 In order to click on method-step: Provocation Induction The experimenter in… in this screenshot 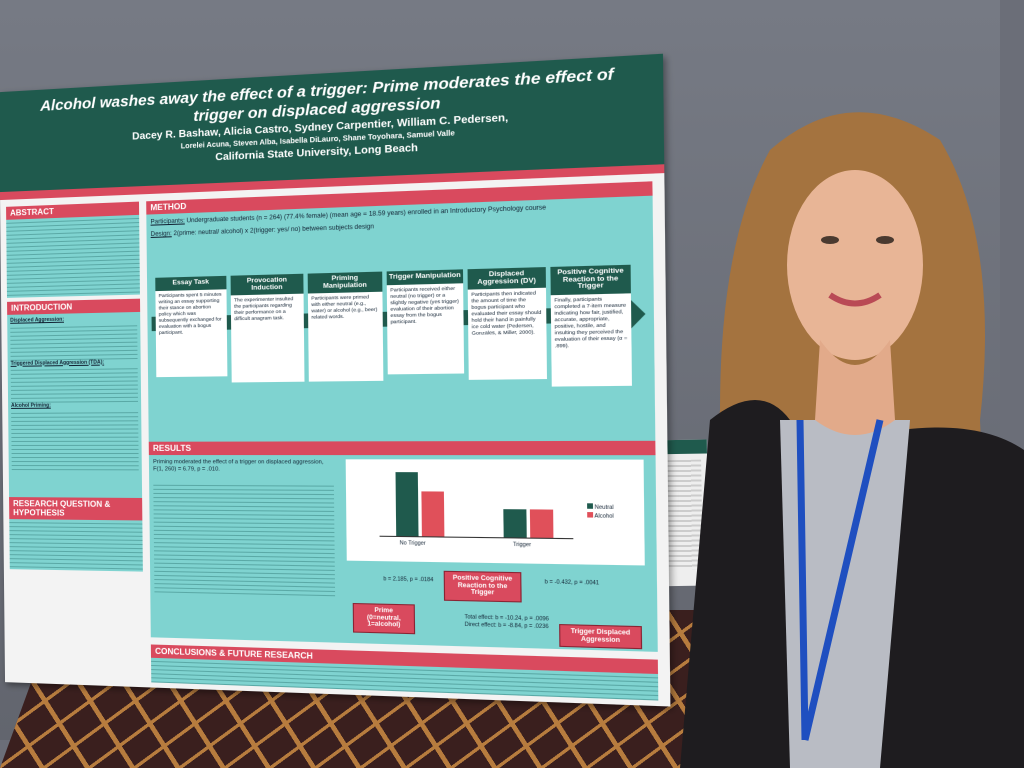, I will do `click(268, 328)`.